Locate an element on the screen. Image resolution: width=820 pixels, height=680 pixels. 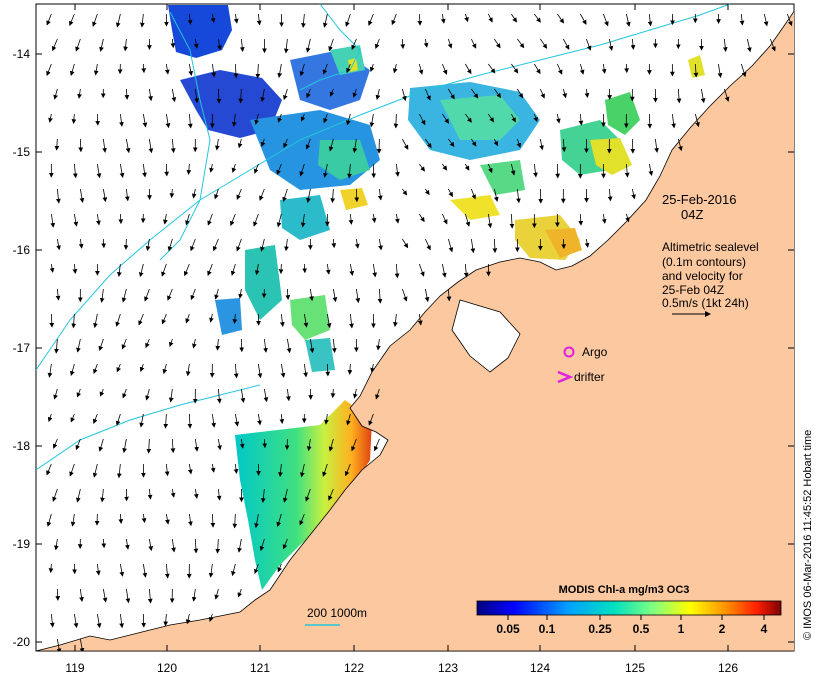
depth-contour-label: 200 1000m is located at coordinates (337, 613).